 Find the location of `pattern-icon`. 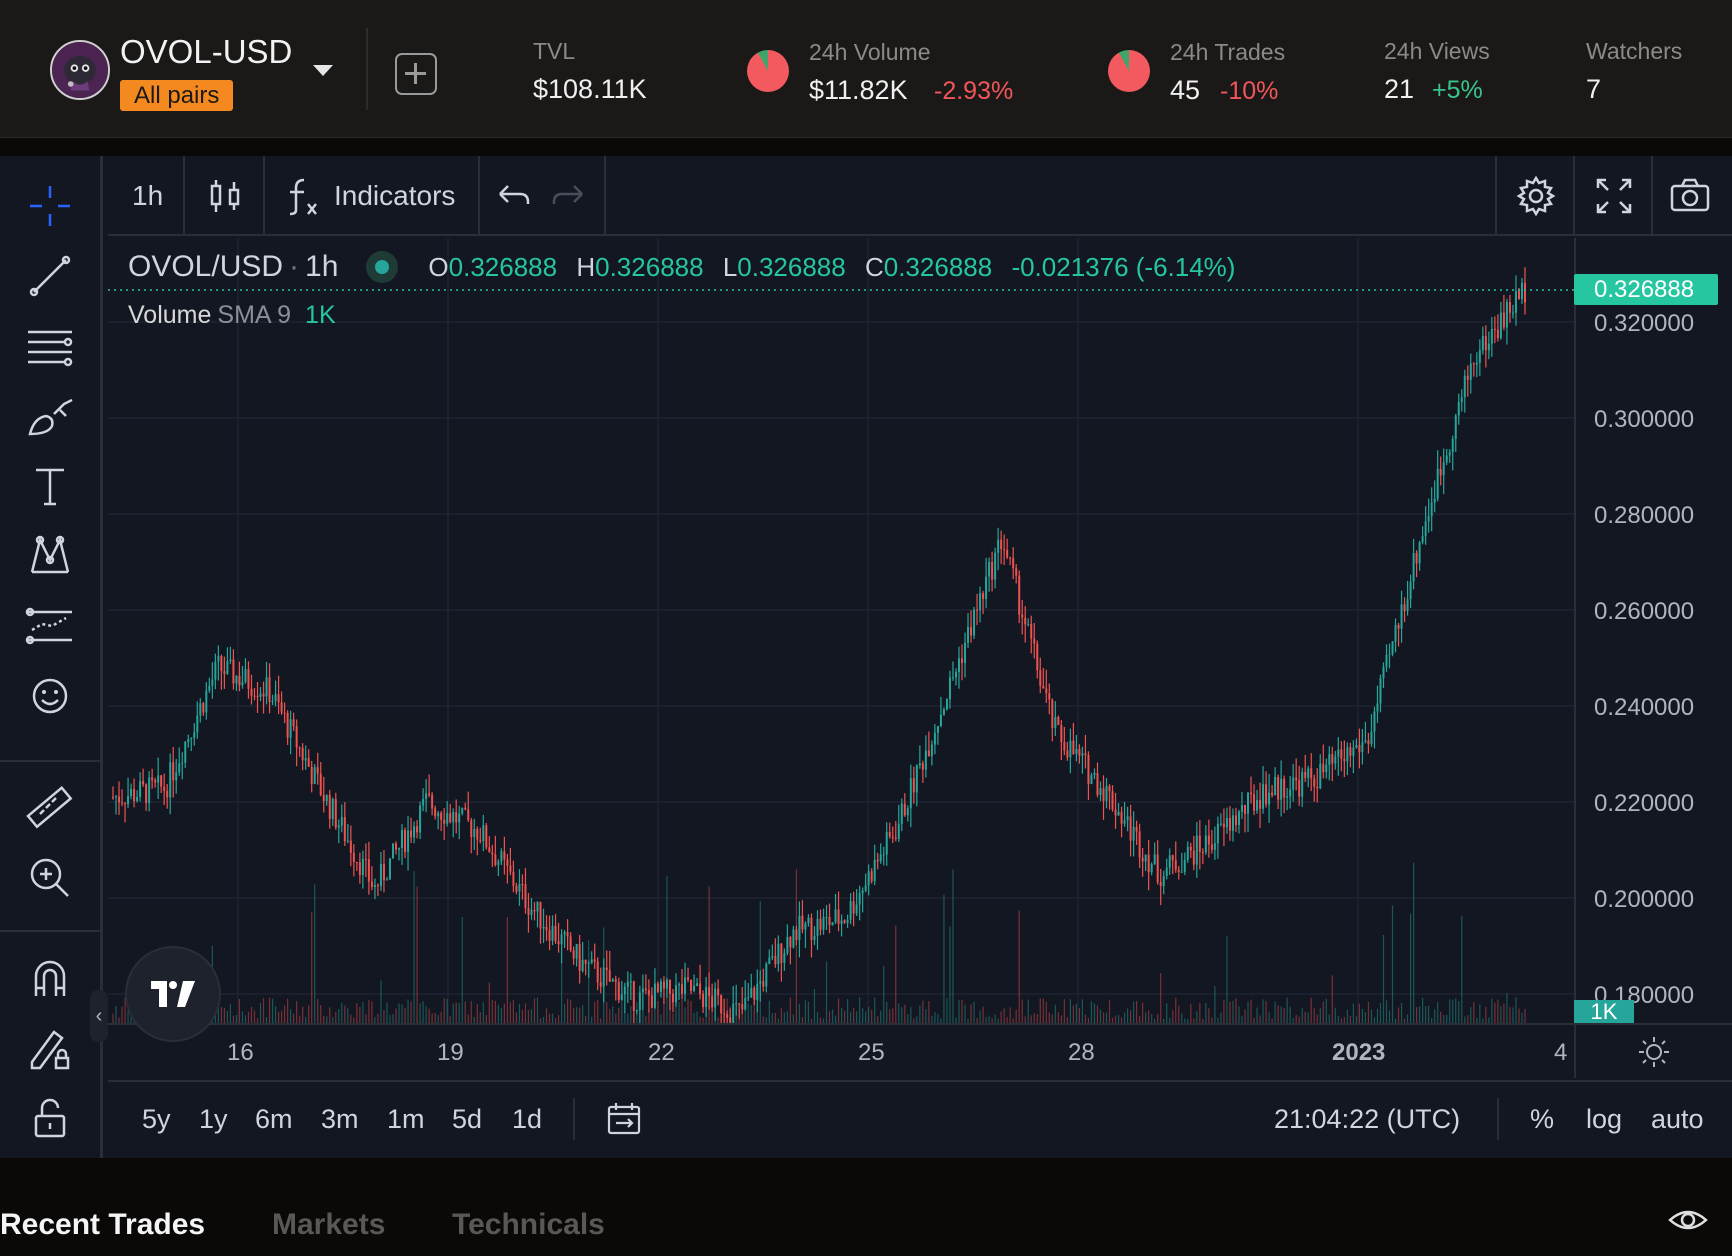

pattern-icon is located at coordinates (50, 556).